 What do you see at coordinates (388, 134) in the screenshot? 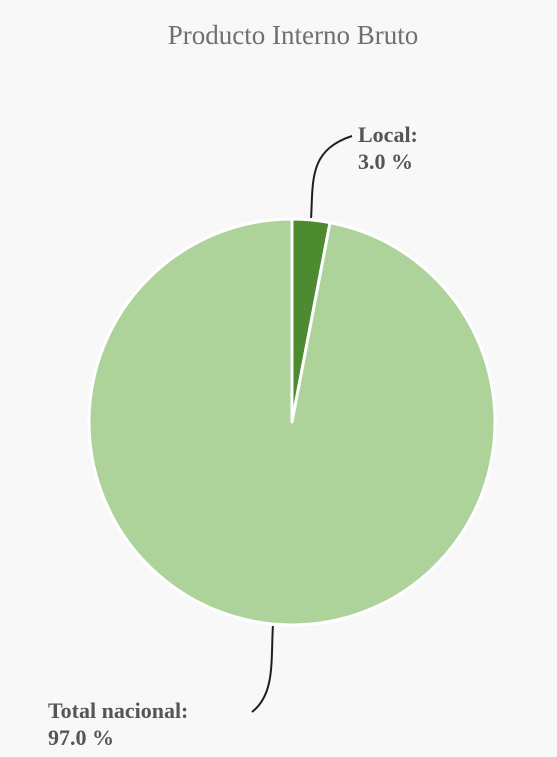
I see `slice-label-name: Local:` at bounding box center [388, 134].